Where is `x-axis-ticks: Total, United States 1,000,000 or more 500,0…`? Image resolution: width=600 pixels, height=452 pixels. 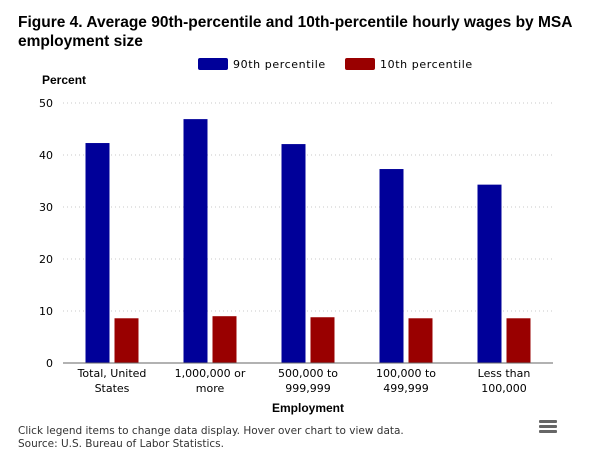 x-axis-ticks: Total, United States 1,000,000 or more 500,0… is located at coordinates (304, 381).